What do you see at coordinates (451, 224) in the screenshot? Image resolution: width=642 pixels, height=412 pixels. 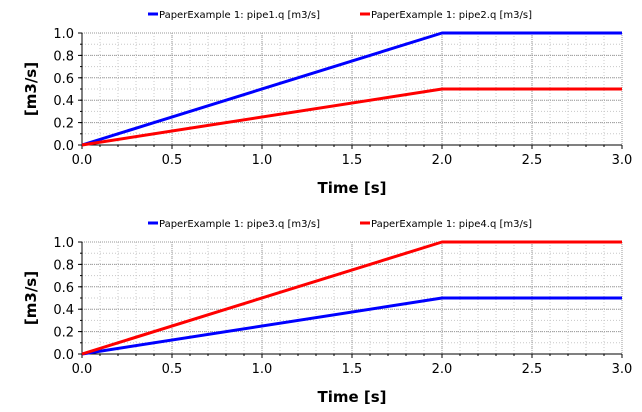 I see `legend-label: PaperExample 1: pipe4.q [m3/s]` at bounding box center [451, 224].